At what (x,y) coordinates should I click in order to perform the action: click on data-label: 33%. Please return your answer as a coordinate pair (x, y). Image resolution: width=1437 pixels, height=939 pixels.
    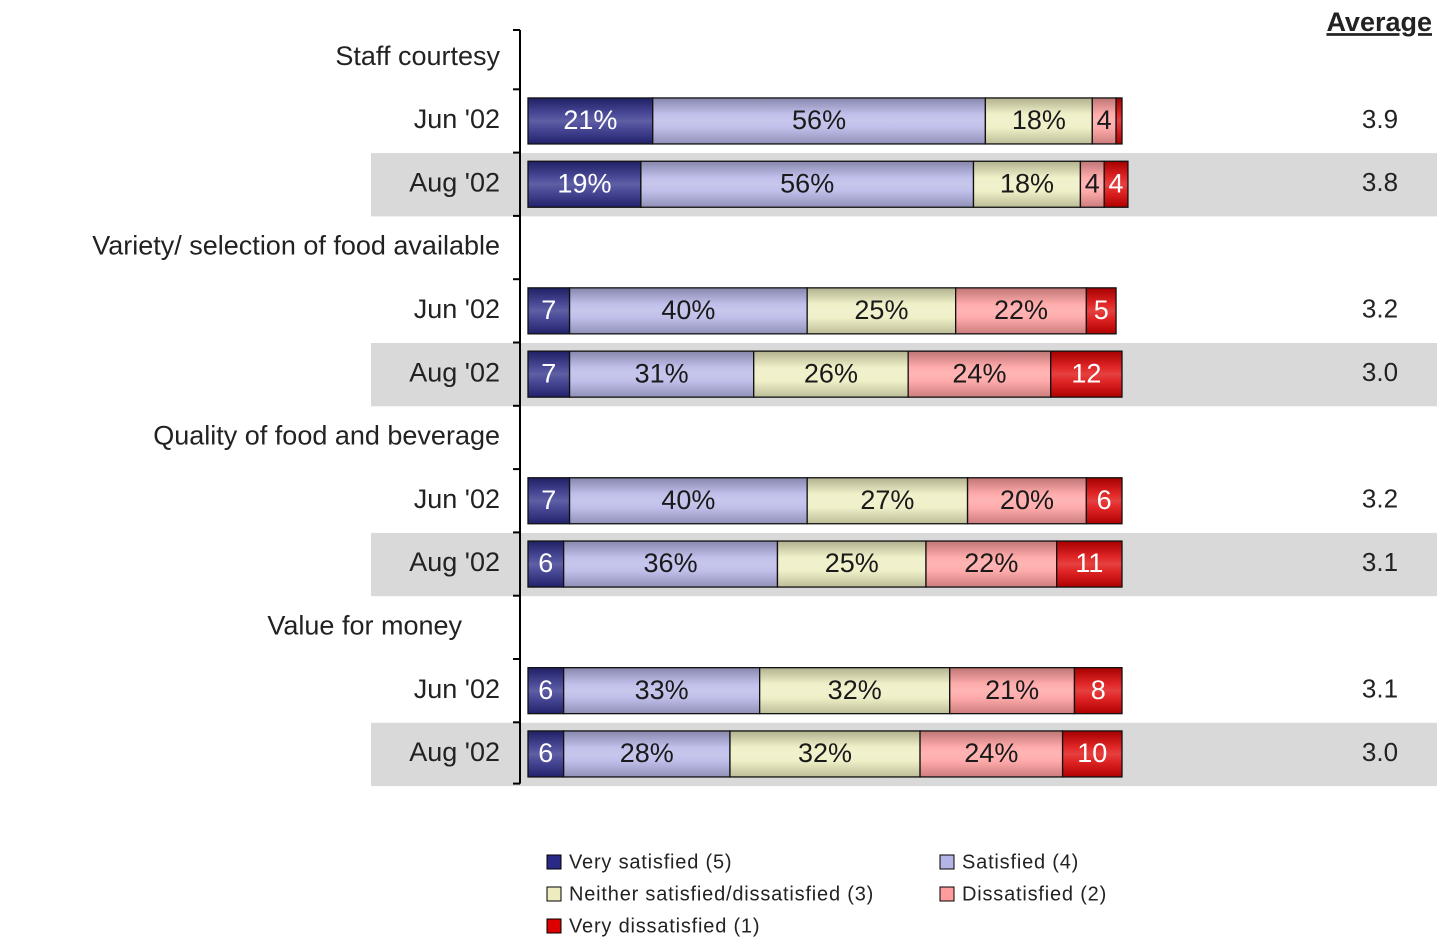
    Looking at the image, I should click on (662, 690).